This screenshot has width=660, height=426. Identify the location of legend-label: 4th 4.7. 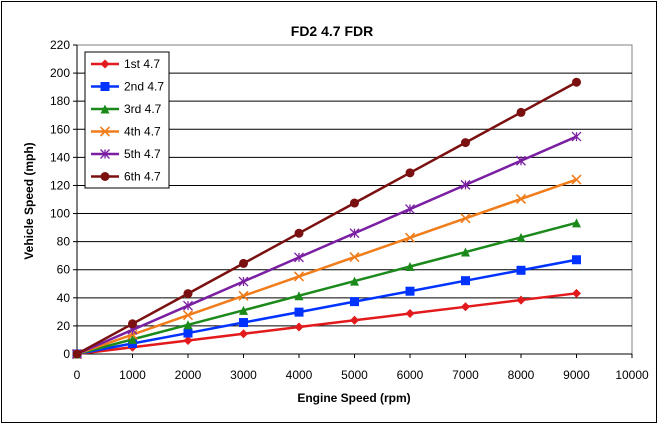
(142, 132).